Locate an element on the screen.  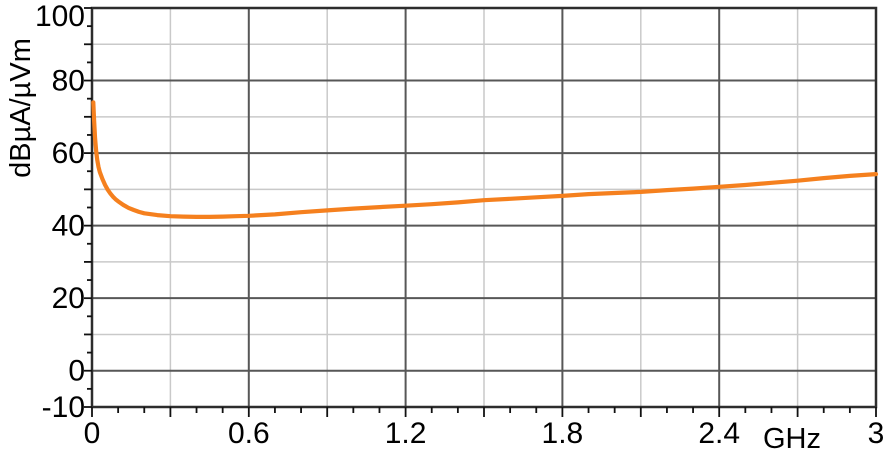
y-axis-title: dBµA/µVm is located at coordinates (21, 108).